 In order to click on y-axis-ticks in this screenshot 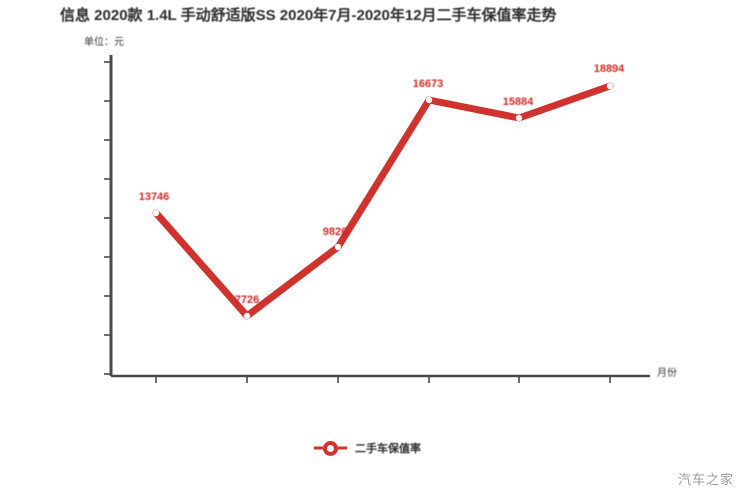, I will do `click(107, 218)`.